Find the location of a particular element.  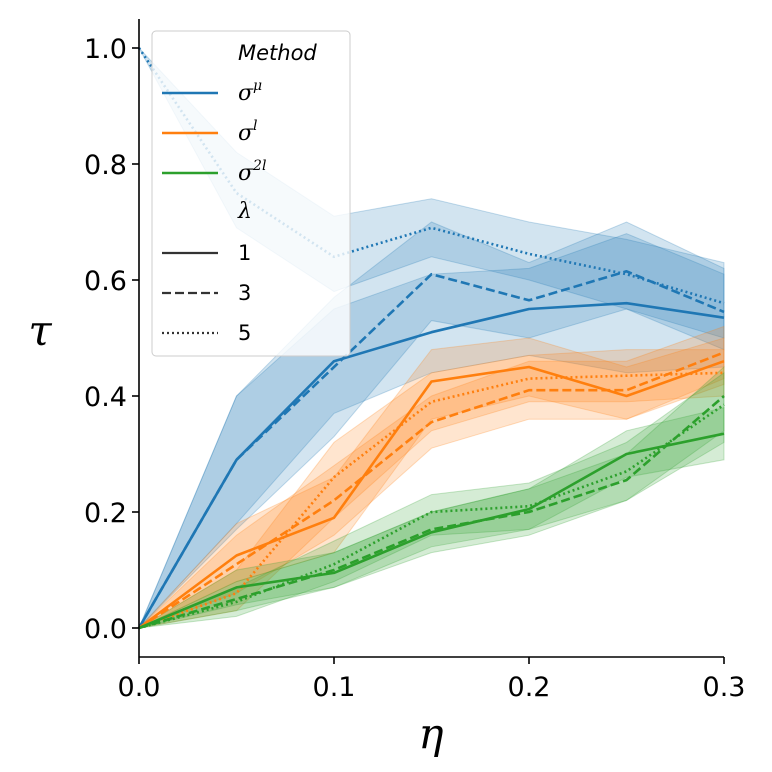

y-axis-title: τ is located at coordinates (40, 330).